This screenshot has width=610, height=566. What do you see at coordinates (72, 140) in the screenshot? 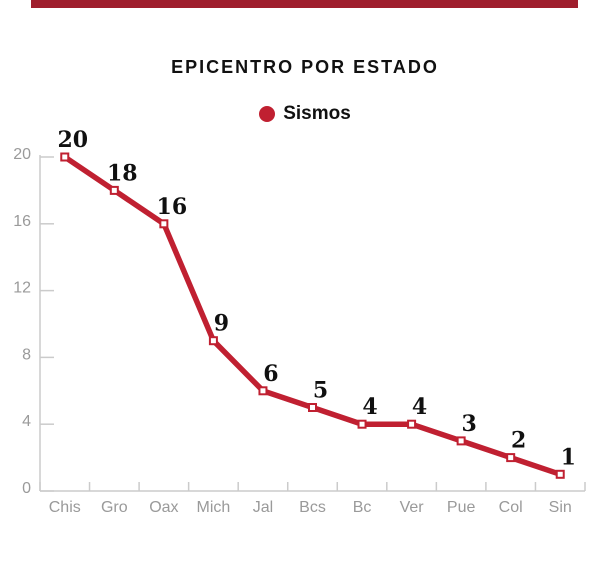
I see `data-point-value-label: 20` at bounding box center [72, 140].